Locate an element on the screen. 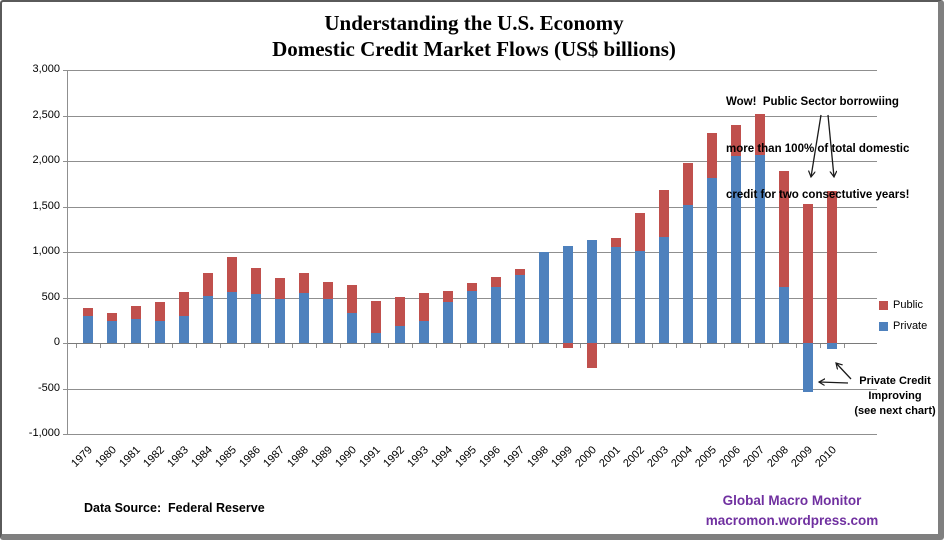 The height and width of the screenshot is (540, 944). bar-segment-public-2001 is located at coordinates (616, 242).